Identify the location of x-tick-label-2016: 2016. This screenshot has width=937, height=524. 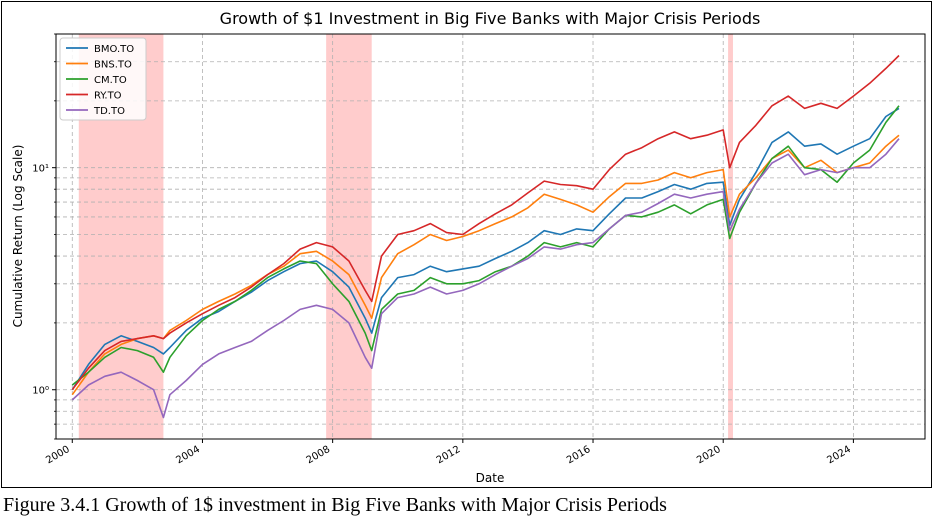
(579, 455).